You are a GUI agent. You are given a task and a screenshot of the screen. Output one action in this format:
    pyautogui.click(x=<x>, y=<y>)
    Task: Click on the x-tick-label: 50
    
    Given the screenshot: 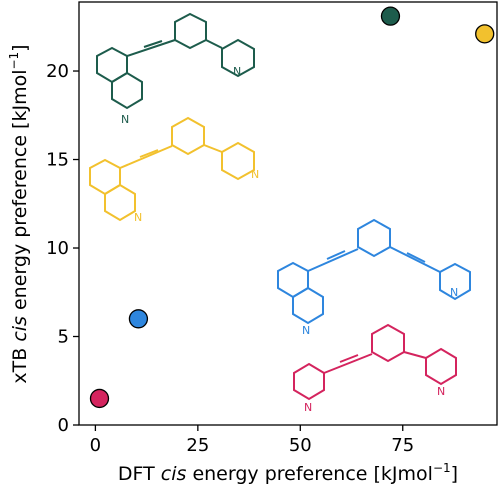 What is the action you would take?
    pyautogui.click(x=300, y=445)
    